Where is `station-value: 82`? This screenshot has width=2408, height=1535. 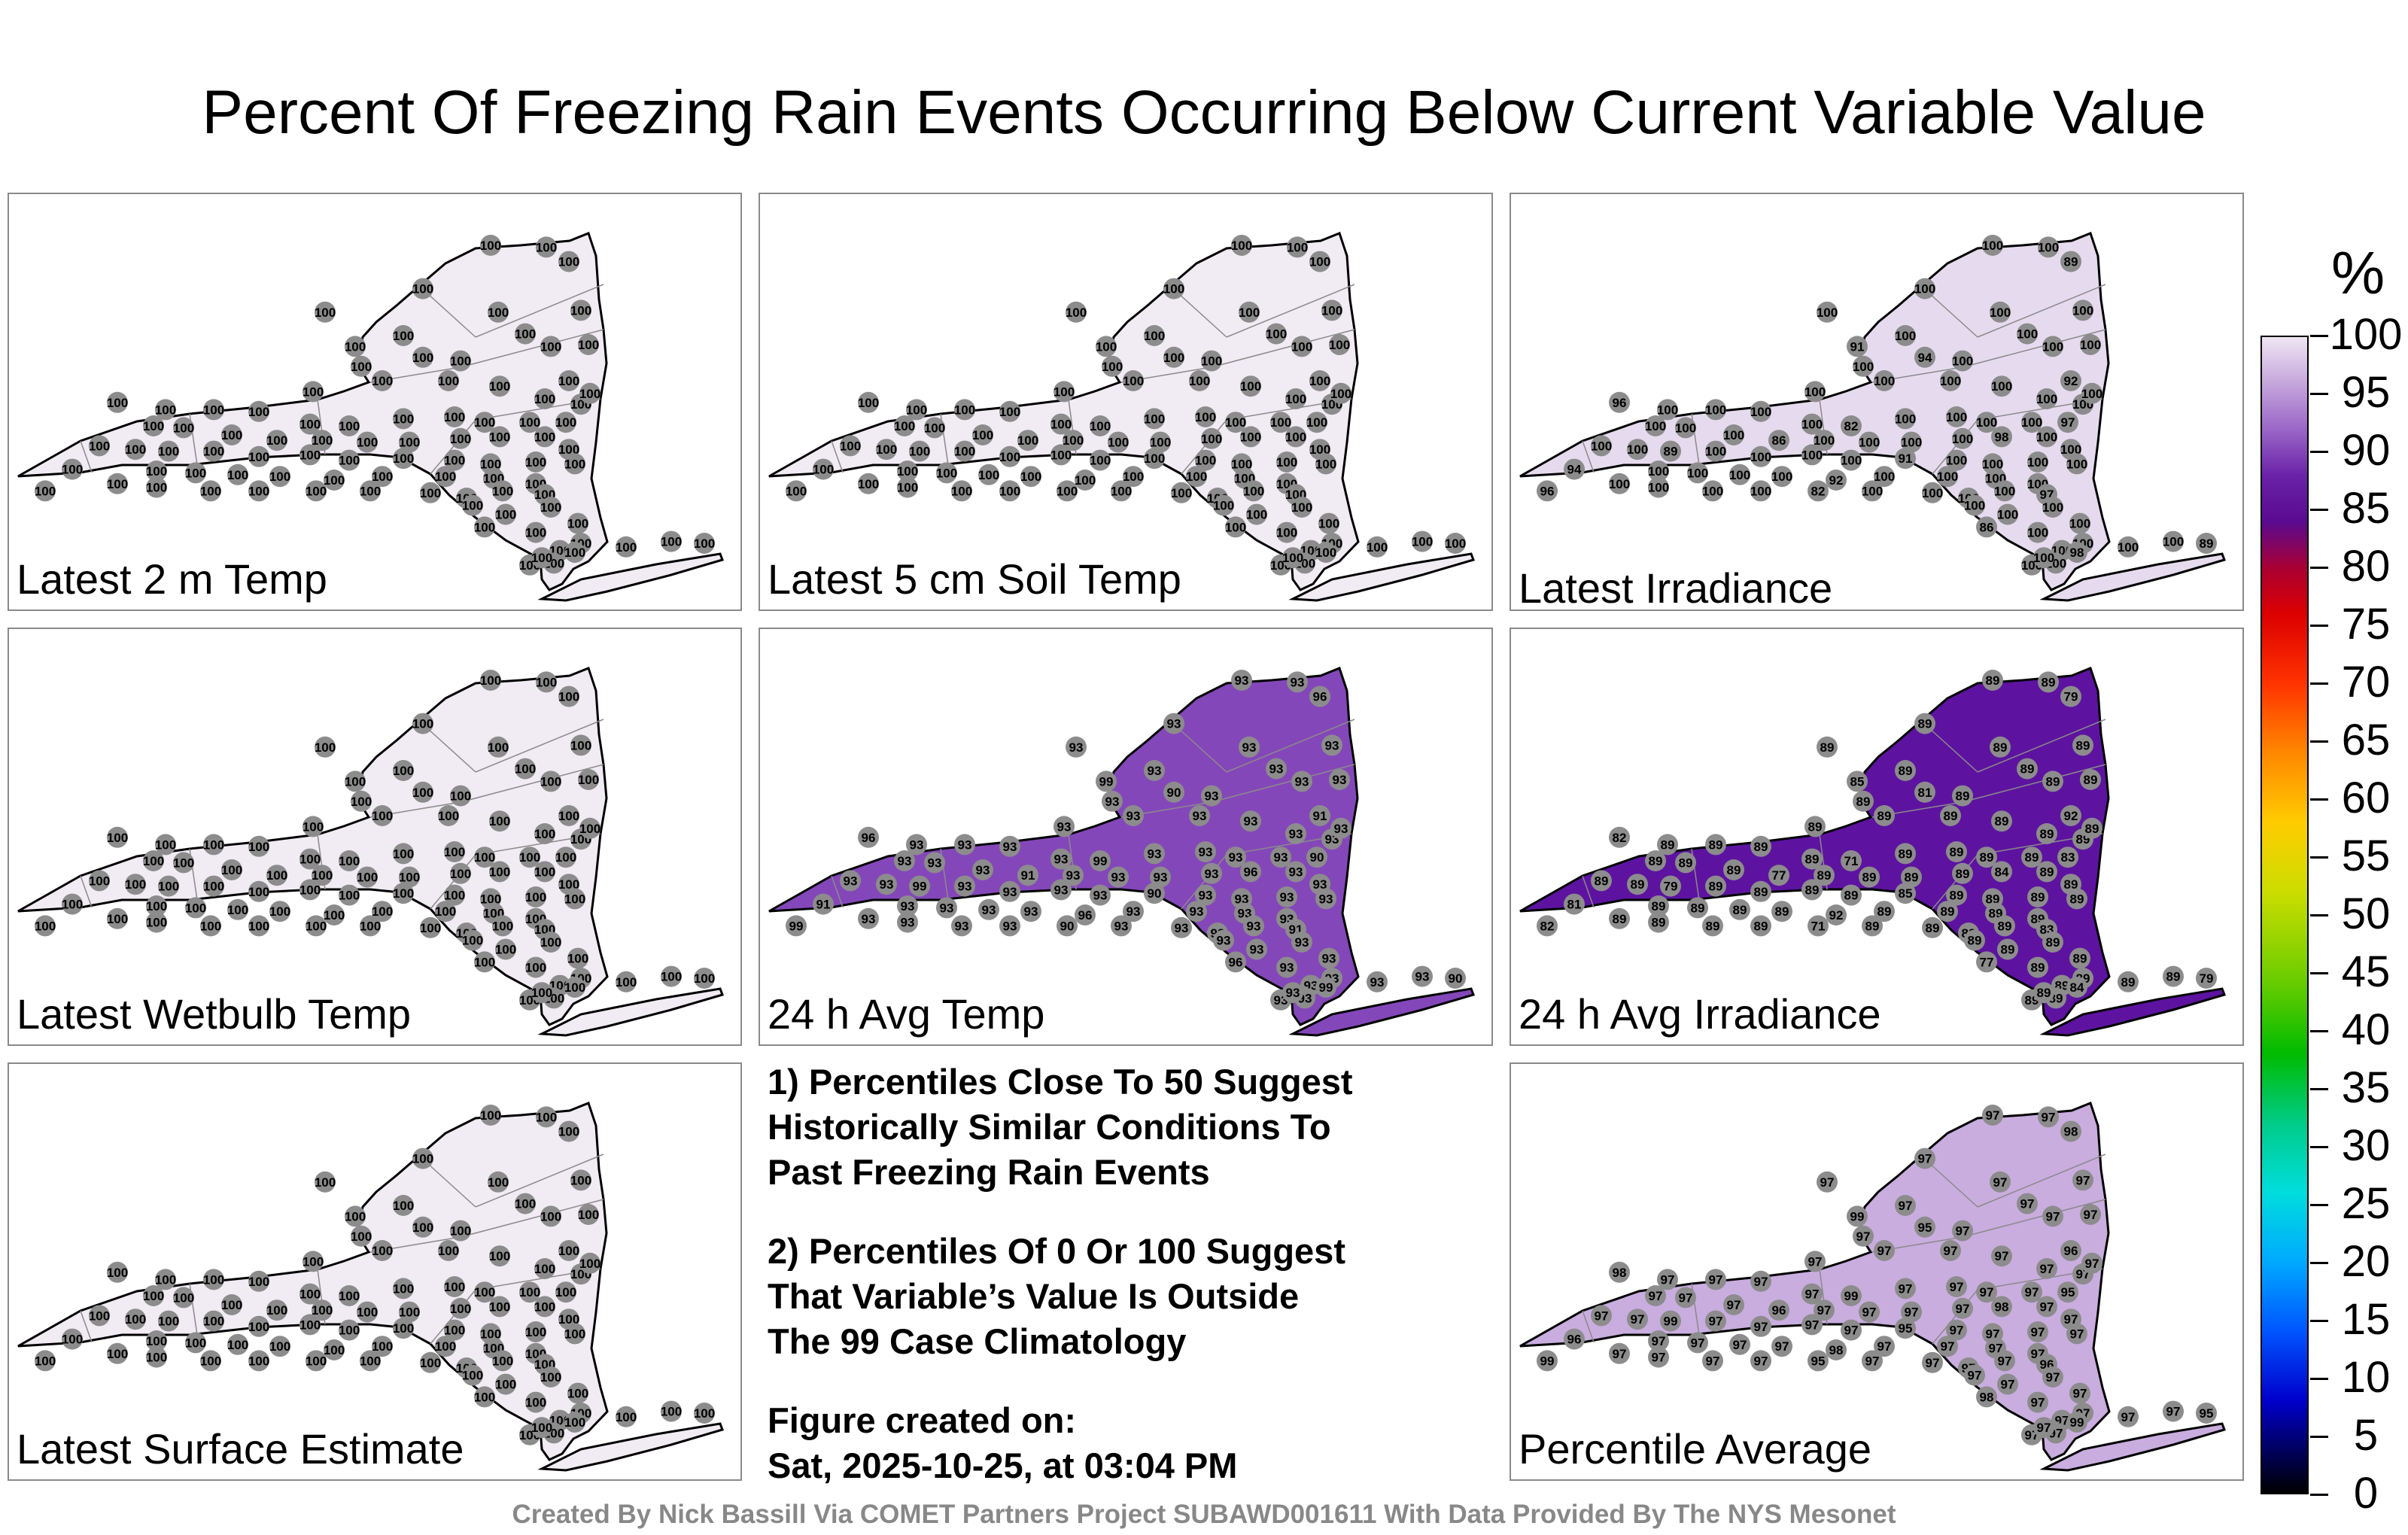
station-value: 82 is located at coordinates (1547, 926).